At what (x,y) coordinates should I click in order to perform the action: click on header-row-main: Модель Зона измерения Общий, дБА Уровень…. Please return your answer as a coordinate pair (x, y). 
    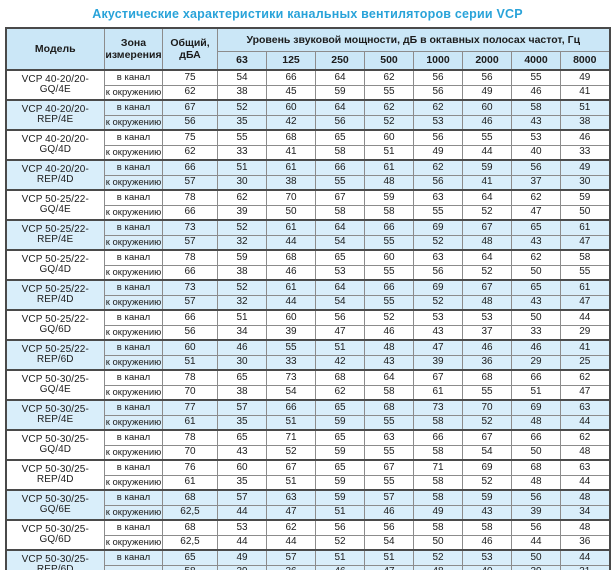
    Looking at the image, I should click on (307, 49).